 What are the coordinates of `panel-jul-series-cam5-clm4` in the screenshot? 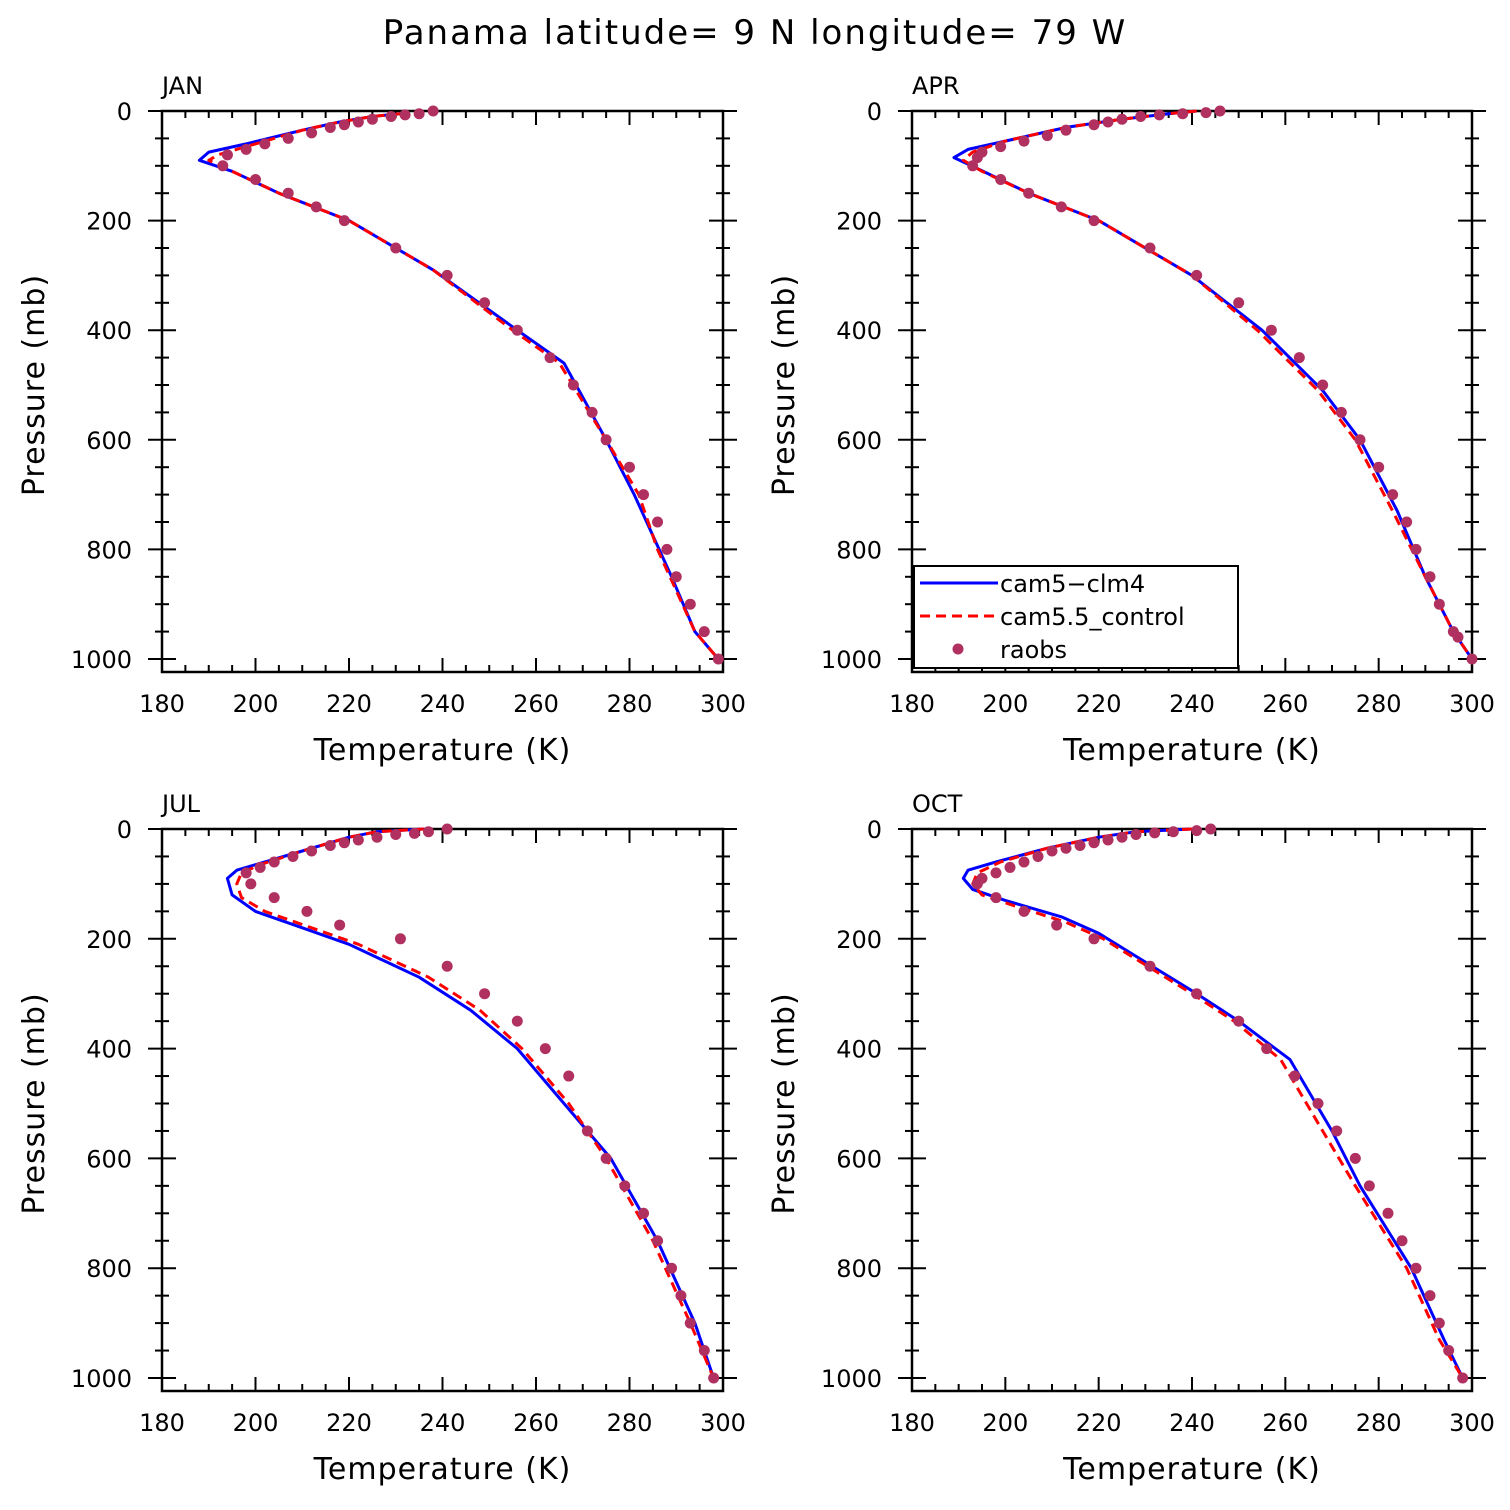 It's located at (470, 1103).